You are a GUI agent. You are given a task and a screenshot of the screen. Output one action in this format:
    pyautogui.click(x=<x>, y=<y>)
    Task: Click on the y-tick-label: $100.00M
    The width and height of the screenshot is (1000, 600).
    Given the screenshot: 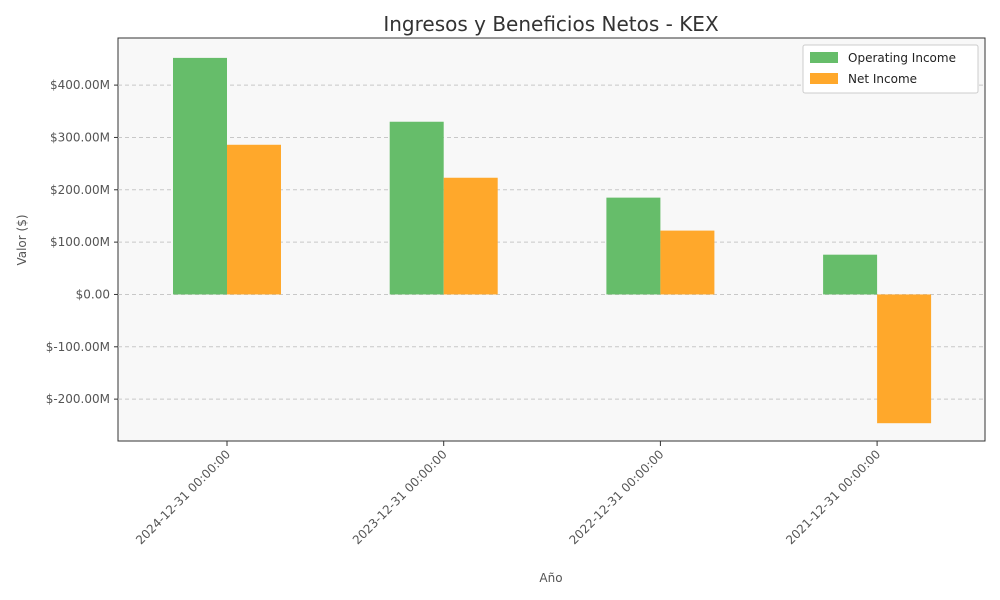 What is the action you would take?
    pyautogui.click(x=80, y=242)
    